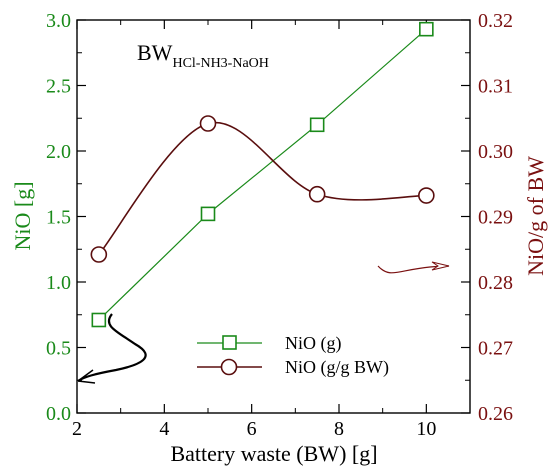  What do you see at coordinates (58, 21) in the screenshot?
I see `y-left-tick-label-3.0: 3.0` at bounding box center [58, 21].